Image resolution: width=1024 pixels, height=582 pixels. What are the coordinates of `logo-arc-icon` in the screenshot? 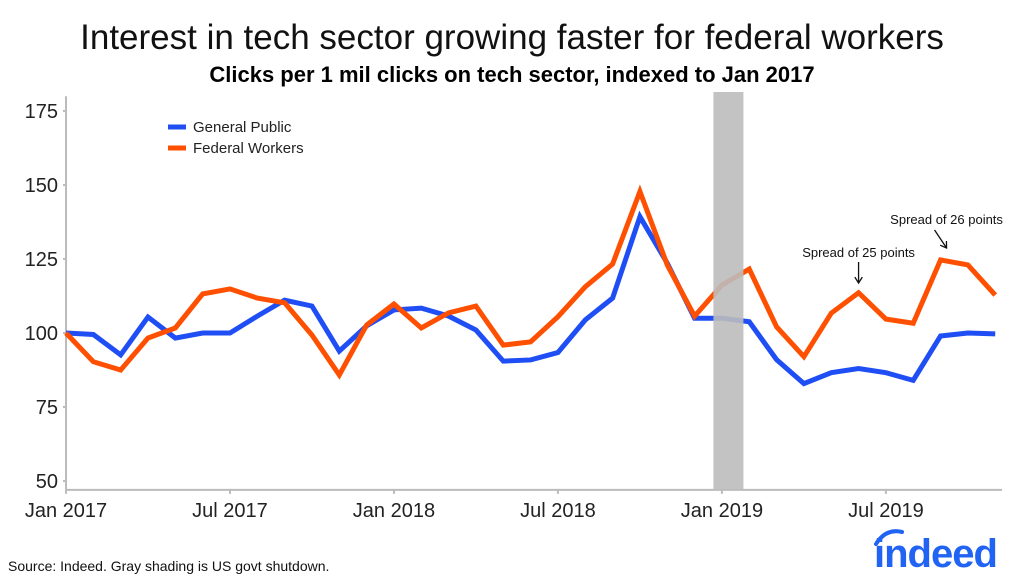 It's located at (889, 537).